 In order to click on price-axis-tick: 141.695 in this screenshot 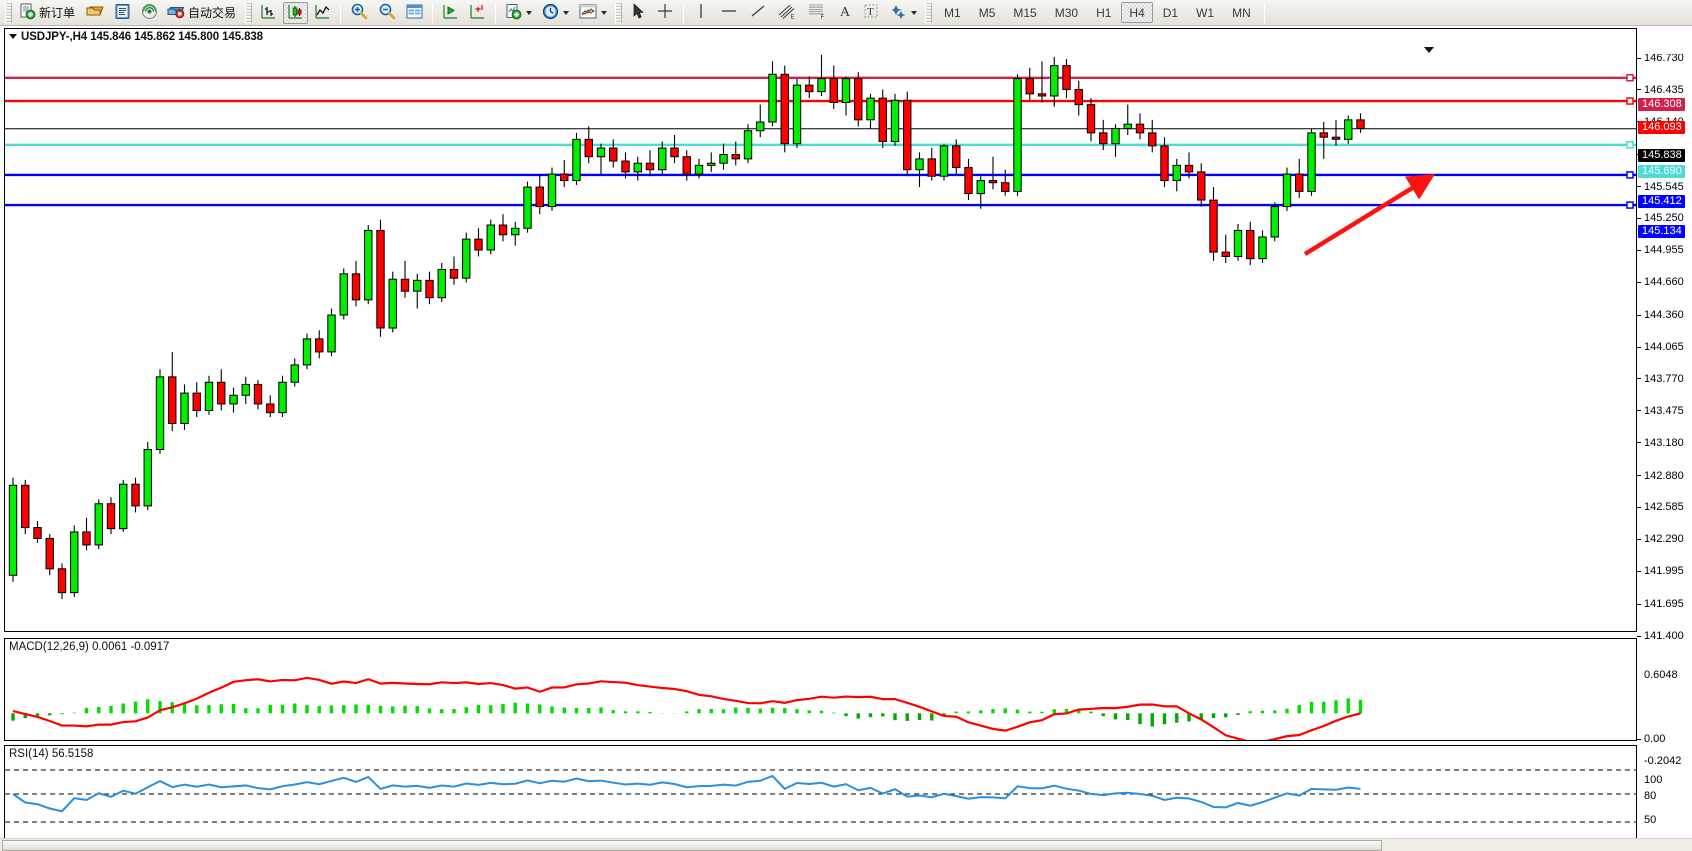, I will do `click(1664, 604)`.